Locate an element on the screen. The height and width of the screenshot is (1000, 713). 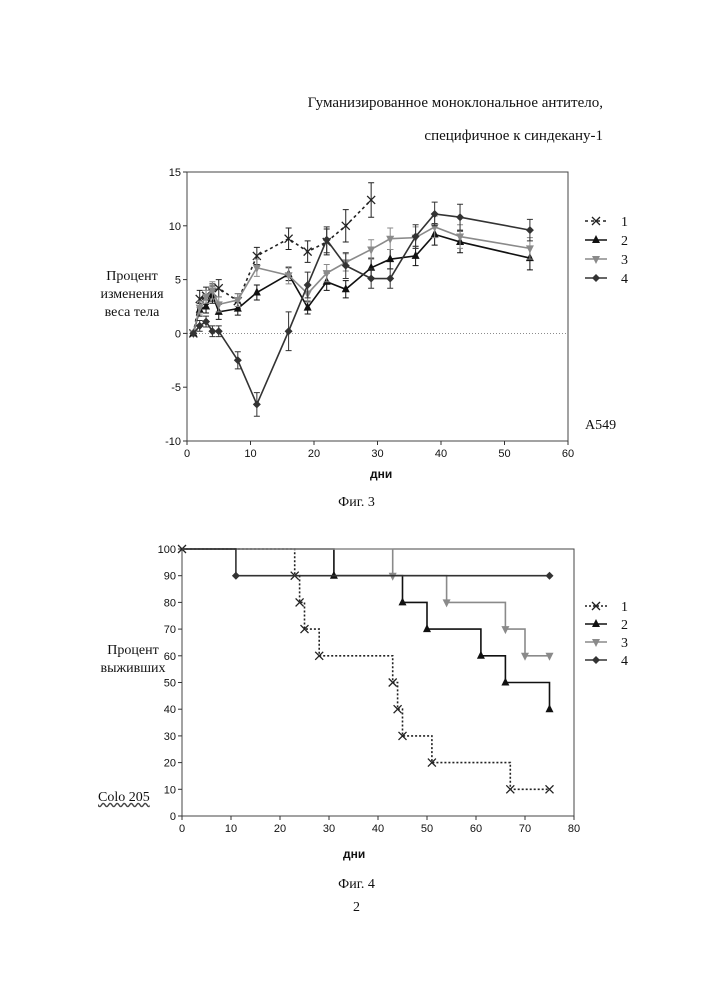
fig4-y-tick-label: 30 is located at coordinates (170, 737).